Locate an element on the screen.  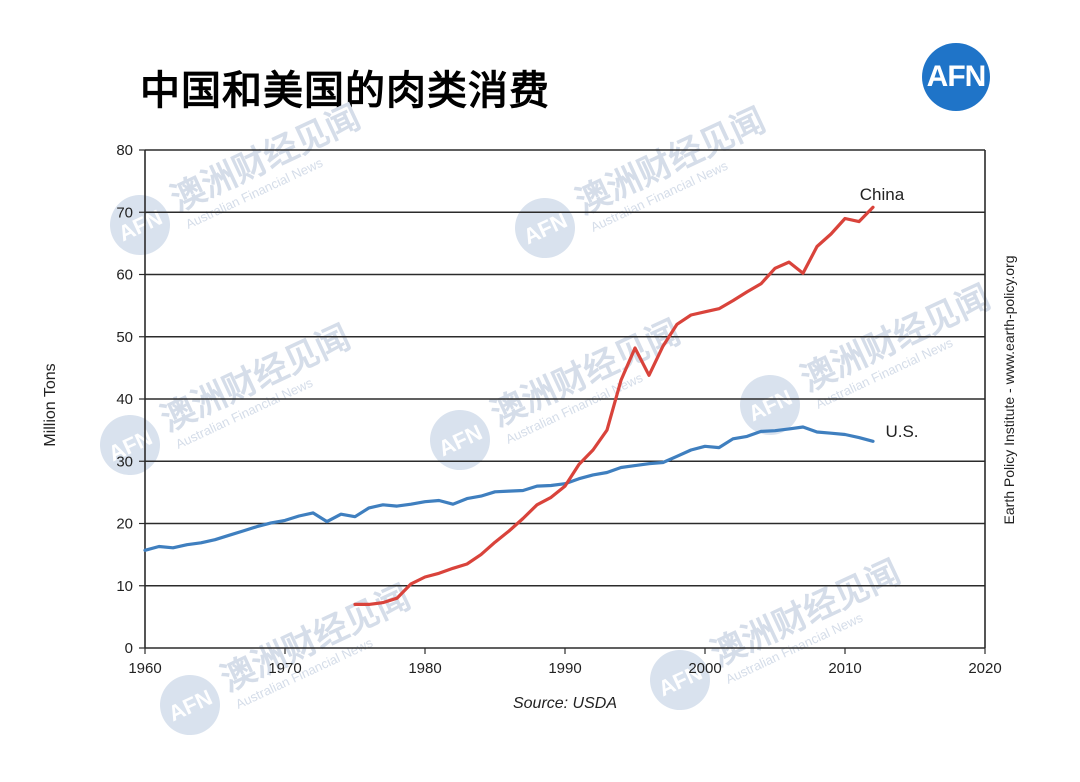
x-tick-label: 1970 is located at coordinates (284, 668).